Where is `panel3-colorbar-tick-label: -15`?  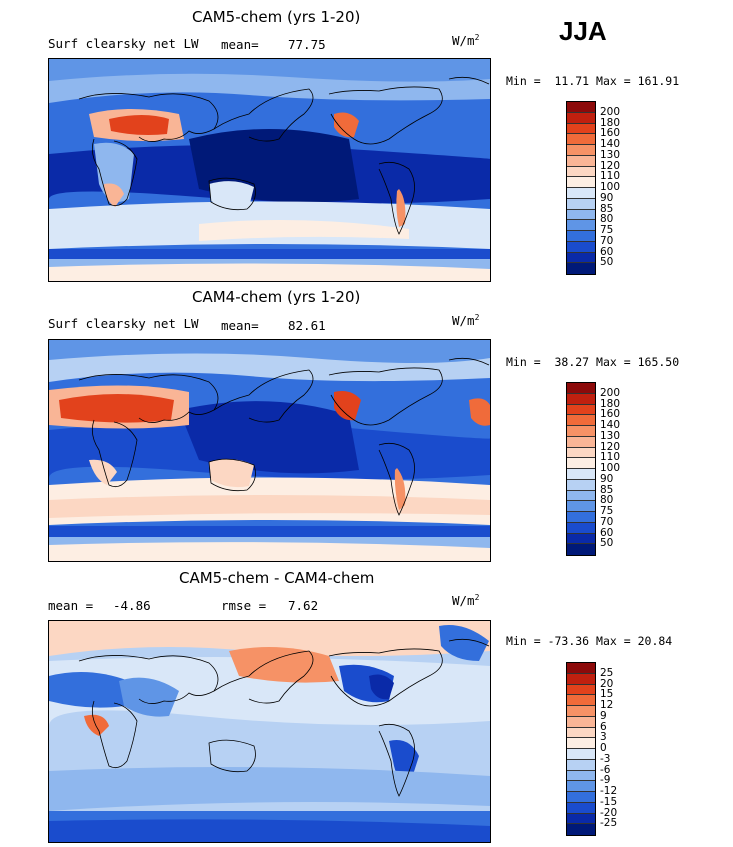 panel3-colorbar-tick-label: -15 is located at coordinates (609, 801).